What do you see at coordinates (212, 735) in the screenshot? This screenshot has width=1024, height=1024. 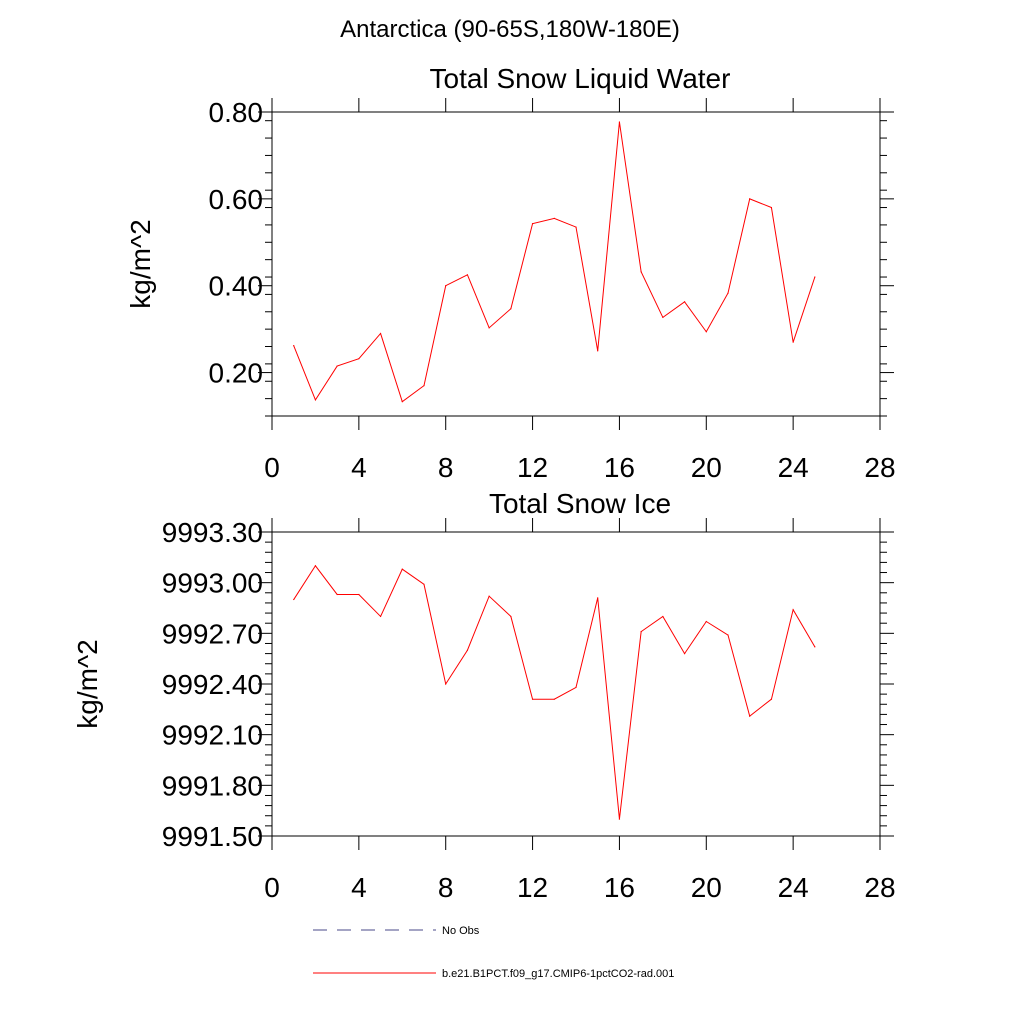 I see `y-tick-label: 9992.10` at bounding box center [212, 735].